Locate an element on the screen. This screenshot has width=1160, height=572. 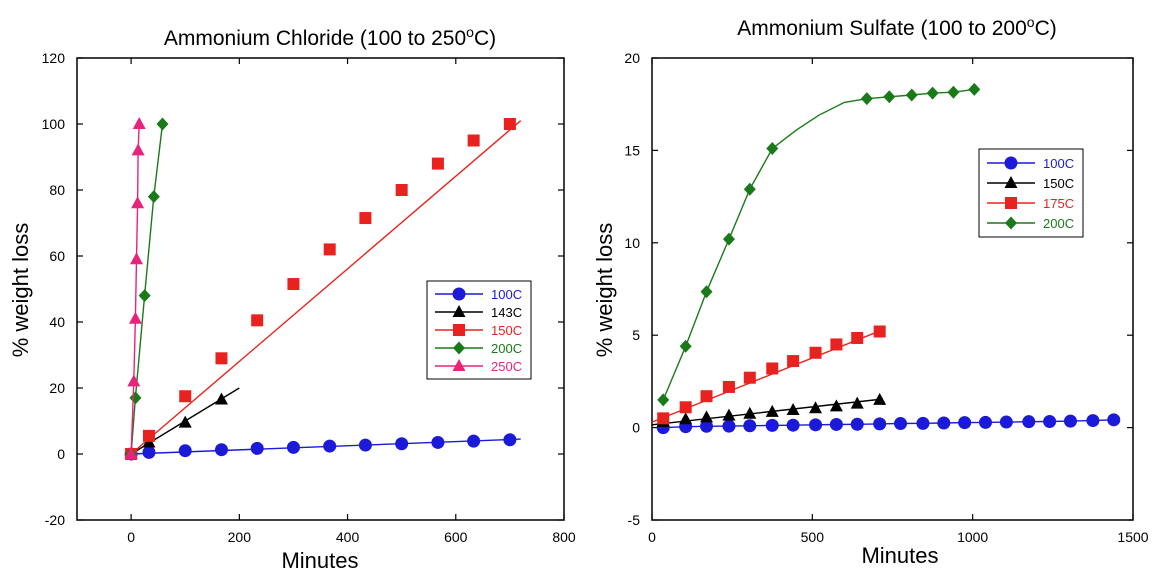
legend: 100C 143C 150C 200C 250C is located at coordinates (479, 330).